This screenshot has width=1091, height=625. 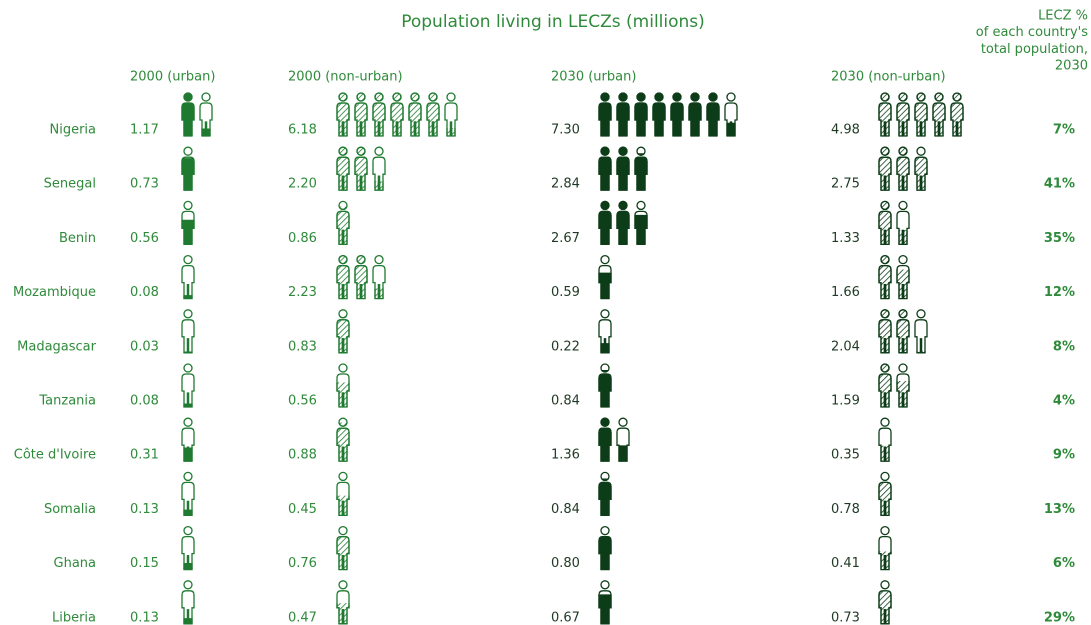 I want to click on column-header: 2000 (non-urban), so click(x=345, y=77).